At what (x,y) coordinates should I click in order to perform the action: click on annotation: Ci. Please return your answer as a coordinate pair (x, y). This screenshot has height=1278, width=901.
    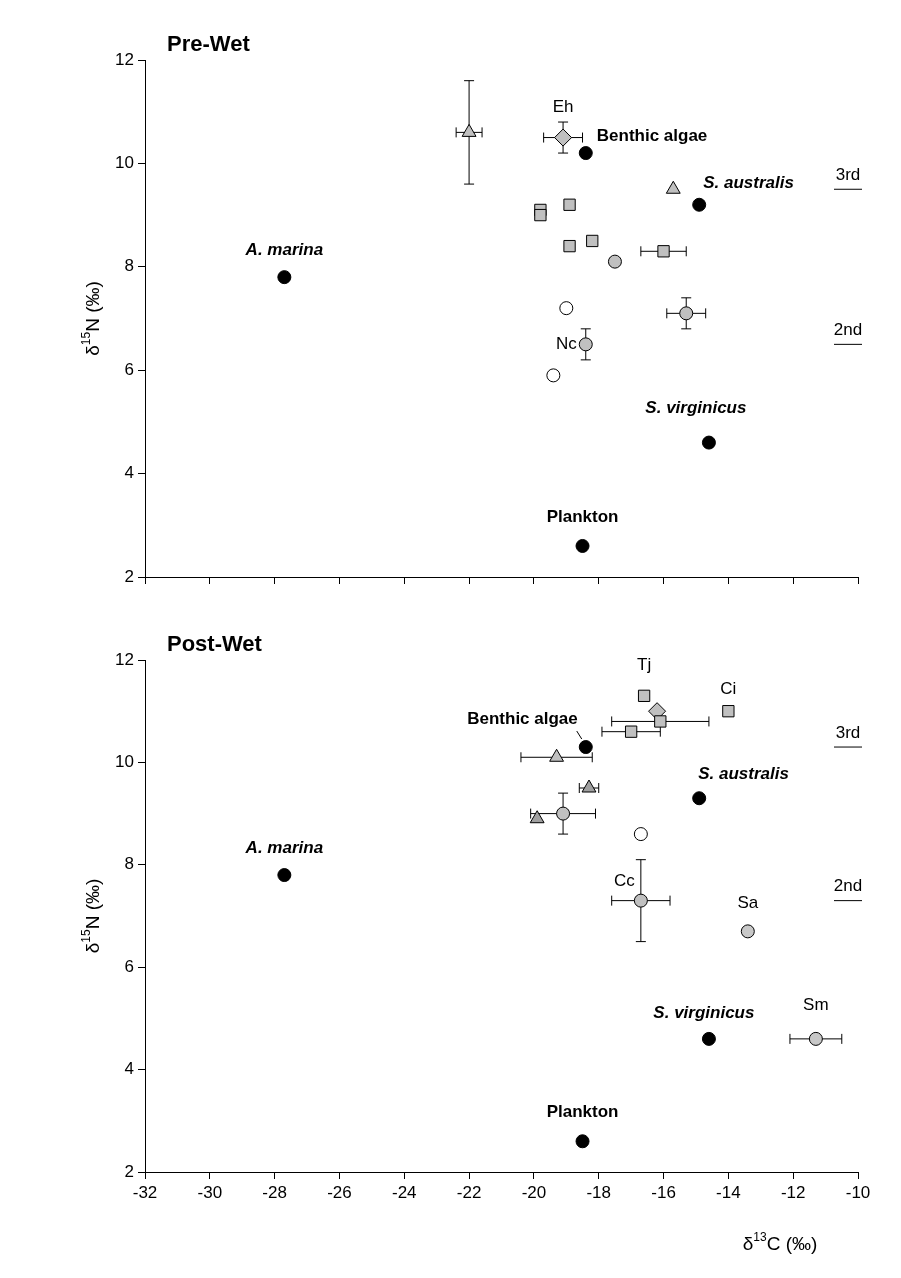
    Looking at the image, I should click on (728, 688).